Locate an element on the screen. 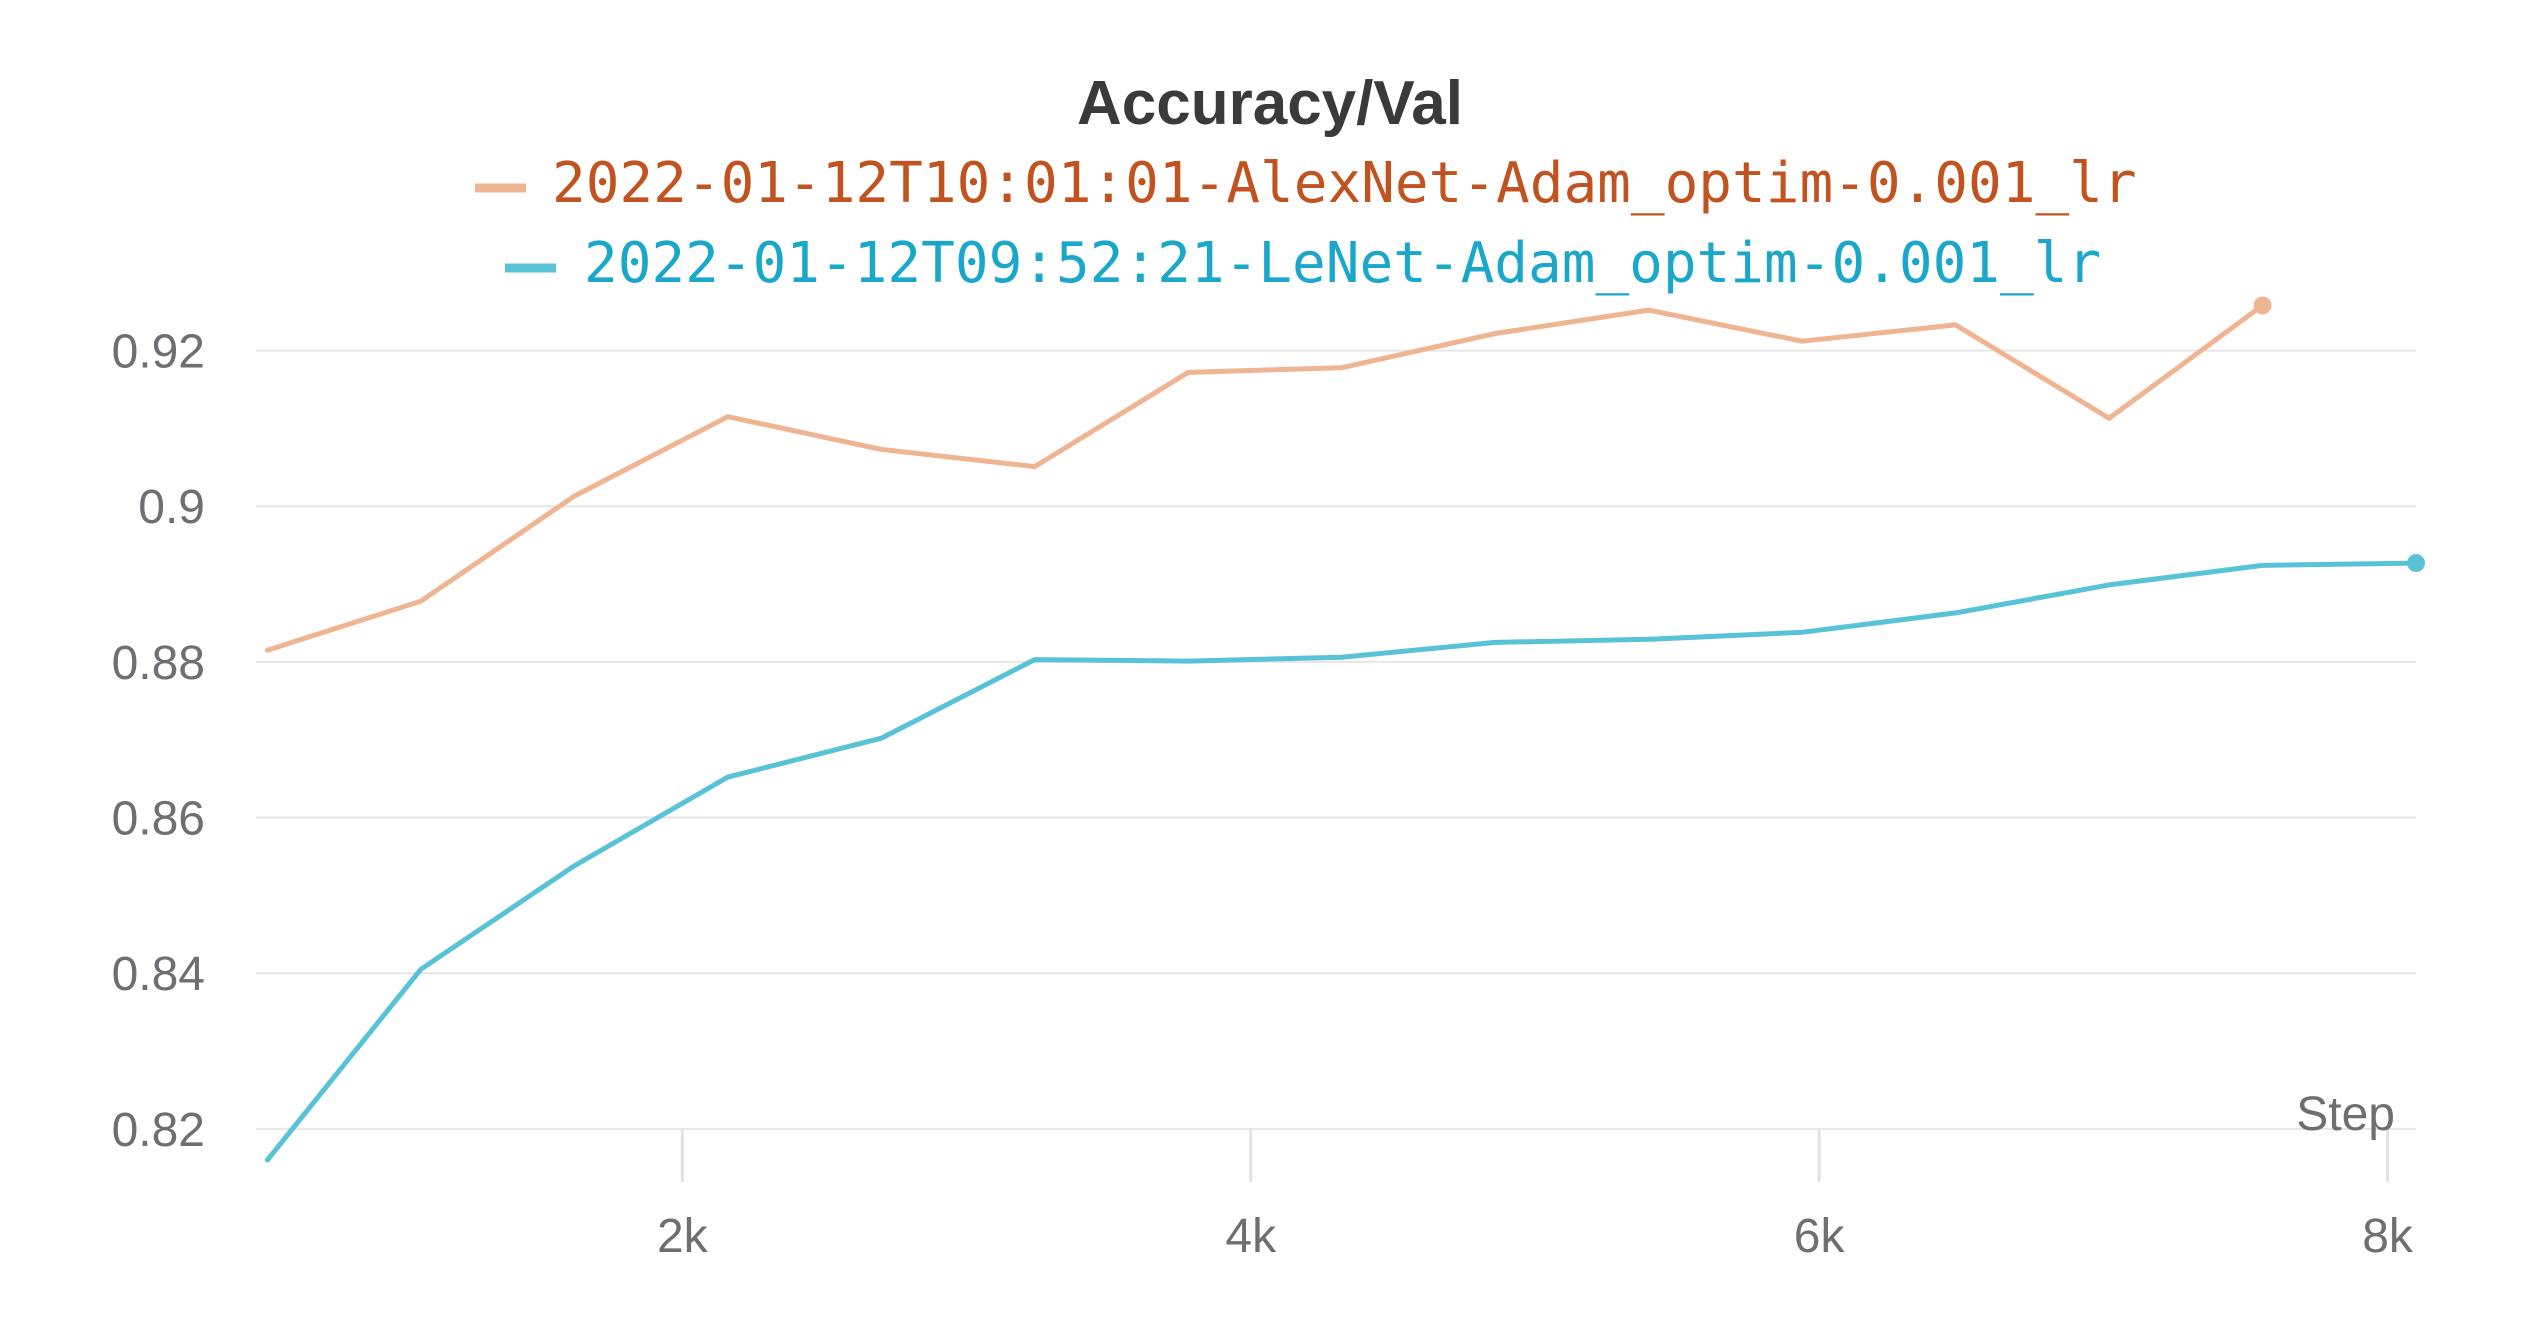  y-tick-label: 0.92 is located at coordinates (158, 352).